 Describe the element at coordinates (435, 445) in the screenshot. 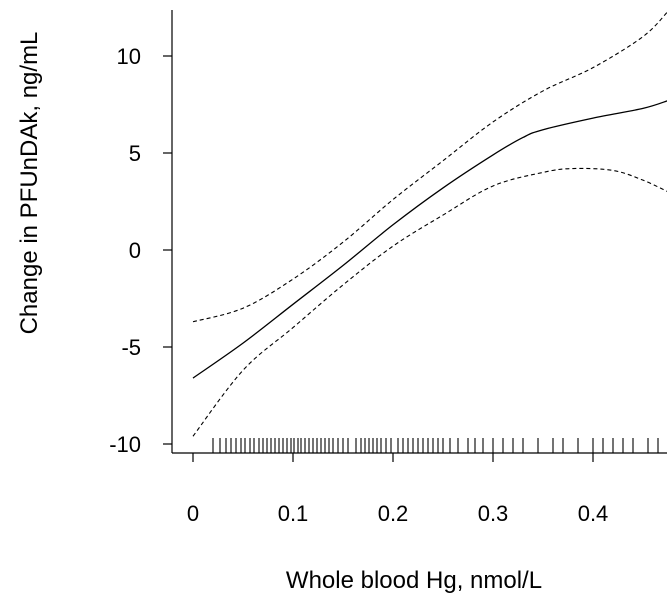

I see `rug-layer` at that location.